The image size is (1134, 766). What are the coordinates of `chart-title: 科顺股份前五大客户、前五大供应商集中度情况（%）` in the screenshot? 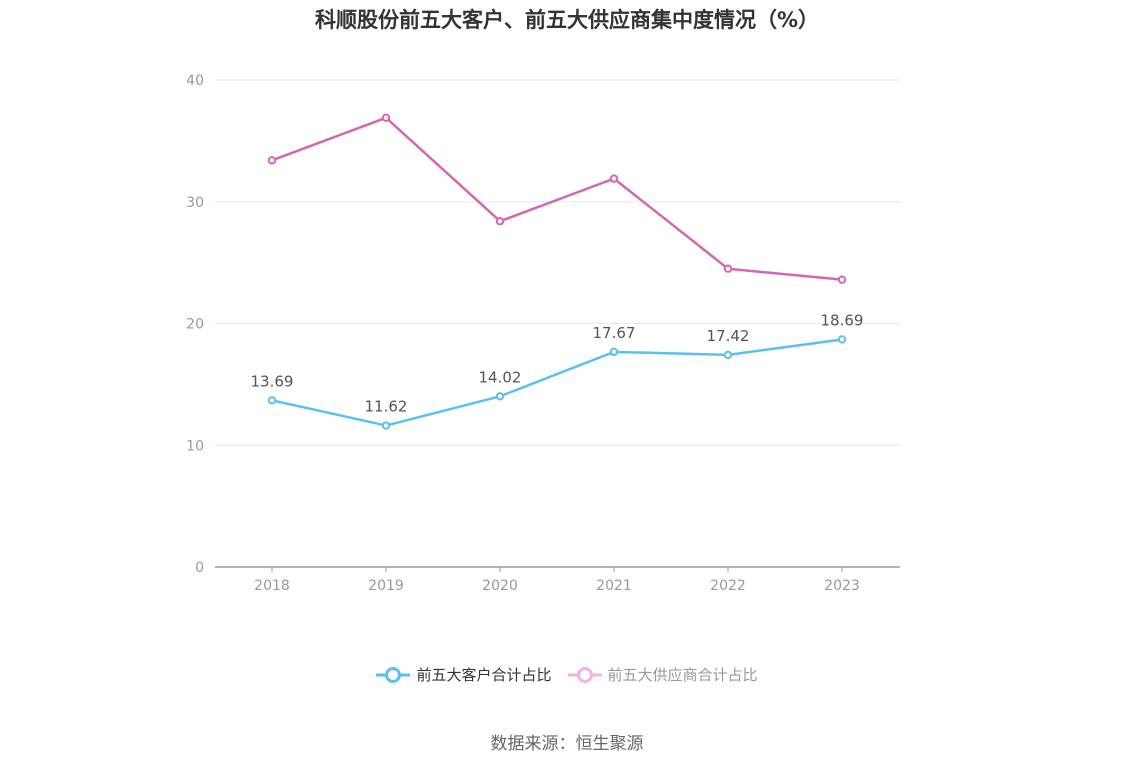 It's located at (567, 20).